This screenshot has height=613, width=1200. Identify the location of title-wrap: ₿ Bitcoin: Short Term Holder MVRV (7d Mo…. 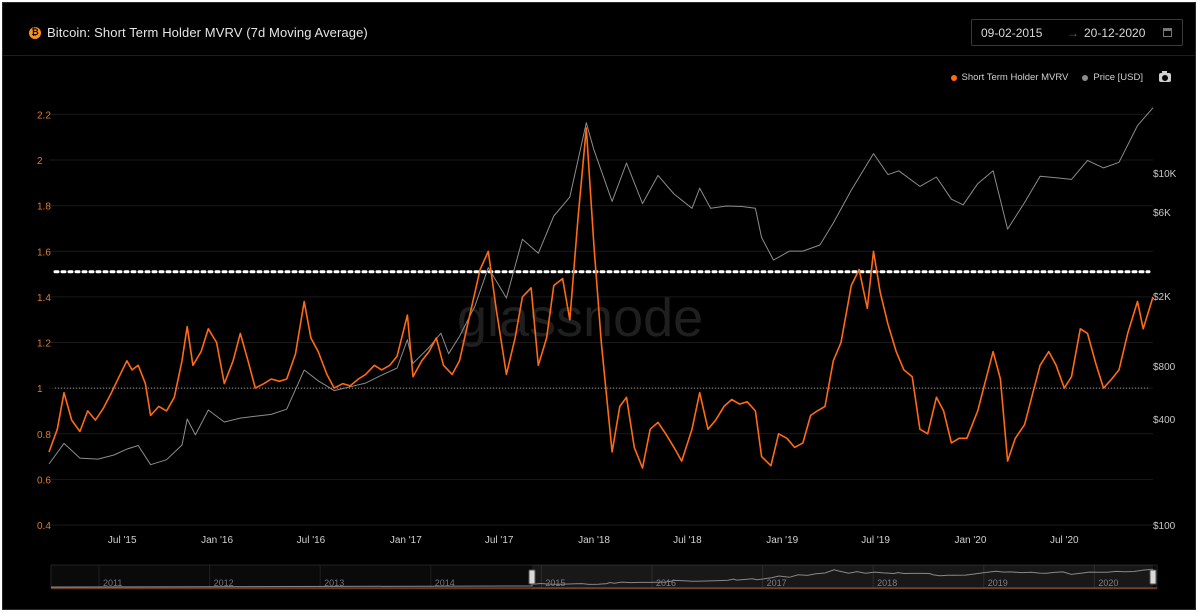
(198, 32).